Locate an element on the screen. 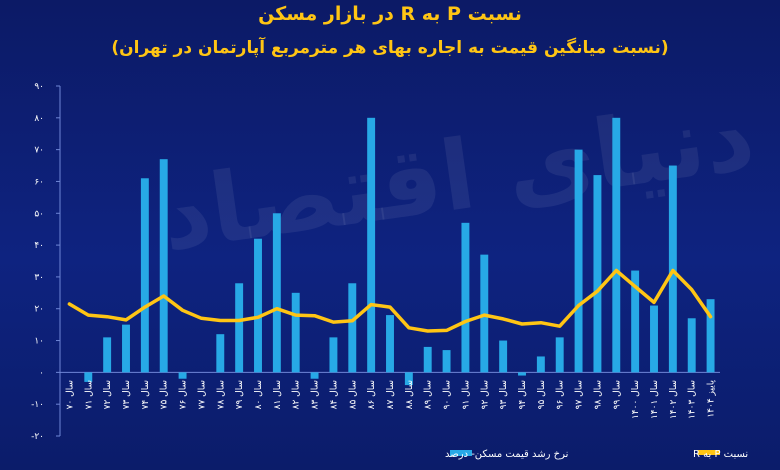 The image size is (780, 470). y-tick-label: ۳۰ is located at coordinates (39, 278).